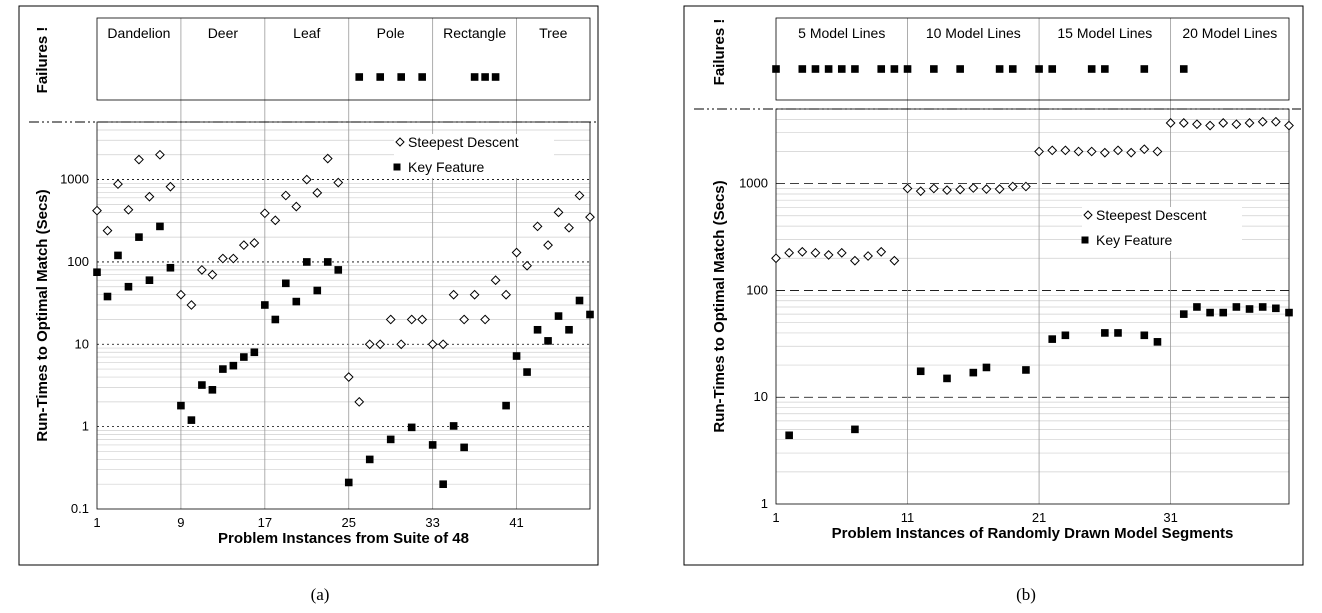 Image resolution: width=1322 pixels, height=613 pixels. What do you see at coordinates (432, 522) in the screenshot?
I see `x-tick-label: 33` at bounding box center [432, 522].